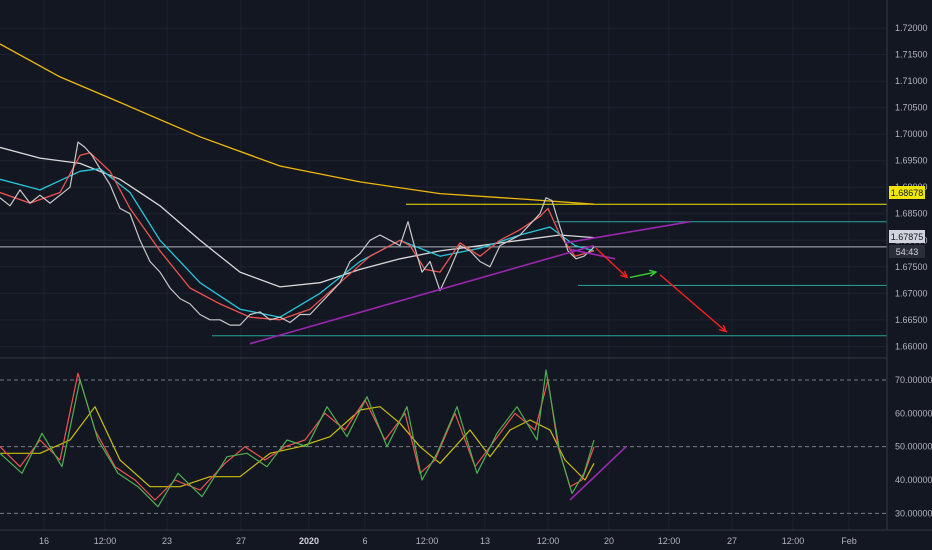  I want to click on level-price-label: 1.68678, so click(907, 193).